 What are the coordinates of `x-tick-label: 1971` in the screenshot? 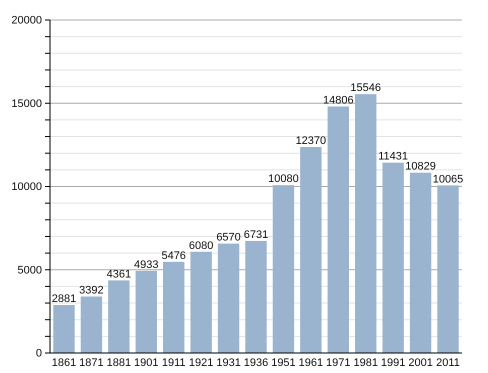 It's located at (338, 362).